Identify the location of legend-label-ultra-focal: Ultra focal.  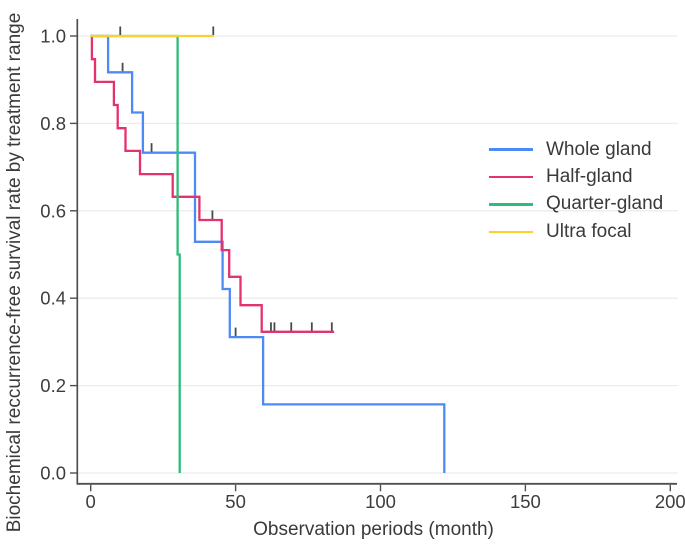
(589, 231).